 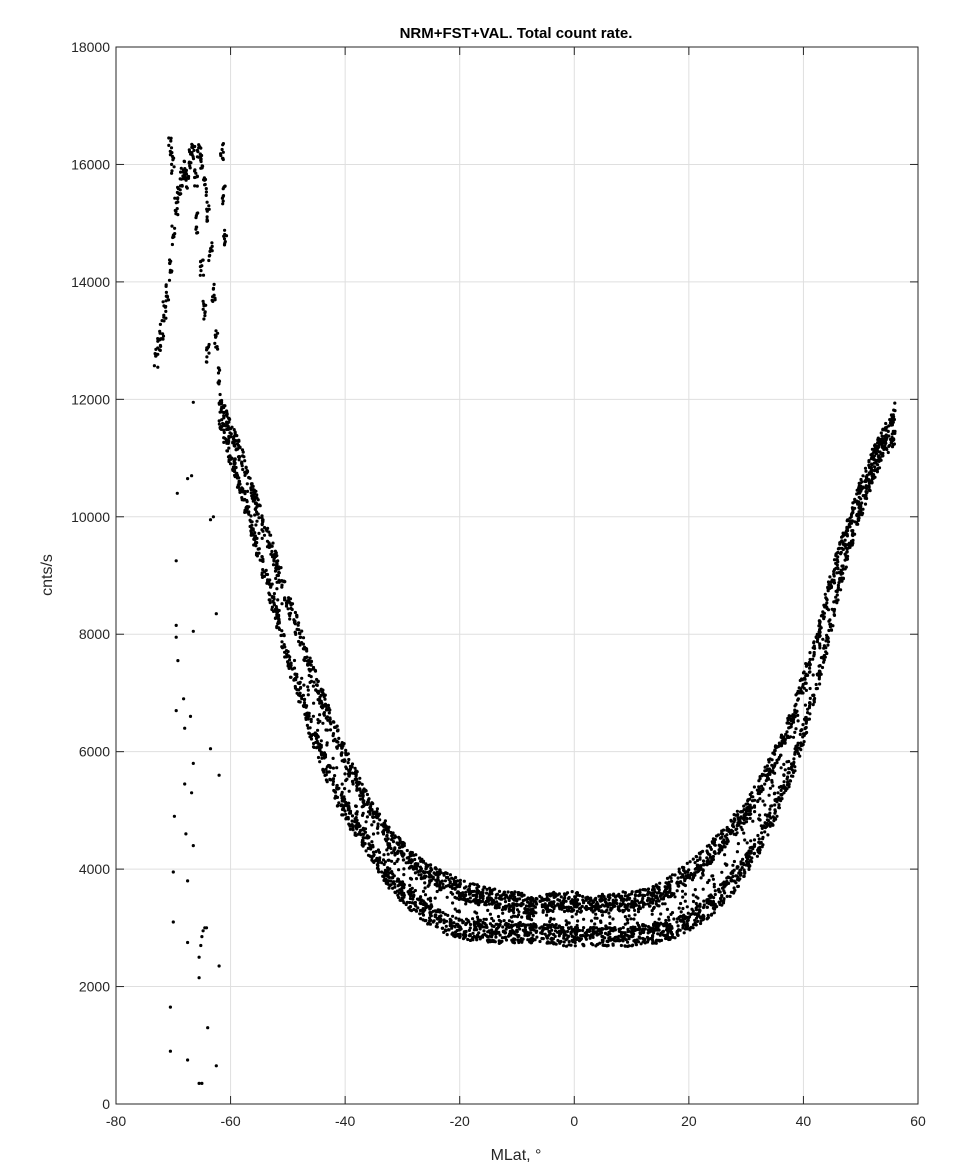 I want to click on chart-title: NRM+FST+VAL. Total count rate., so click(x=516, y=33).